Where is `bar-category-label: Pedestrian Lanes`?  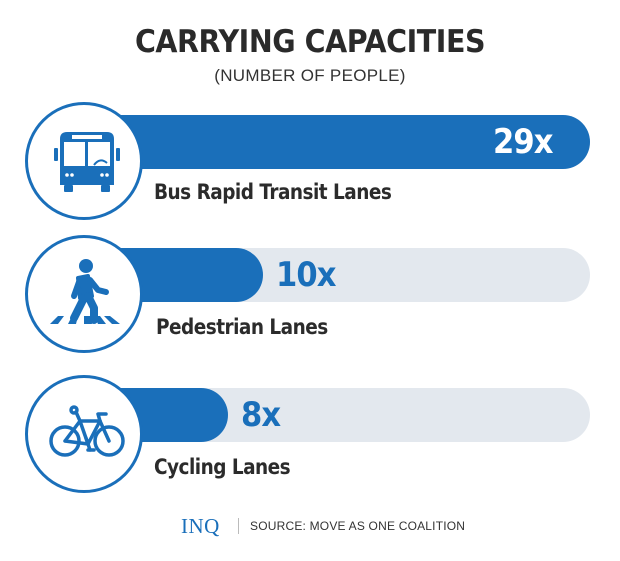 bar-category-label: Pedestrian Lanes is located at coordinates (242, 327).